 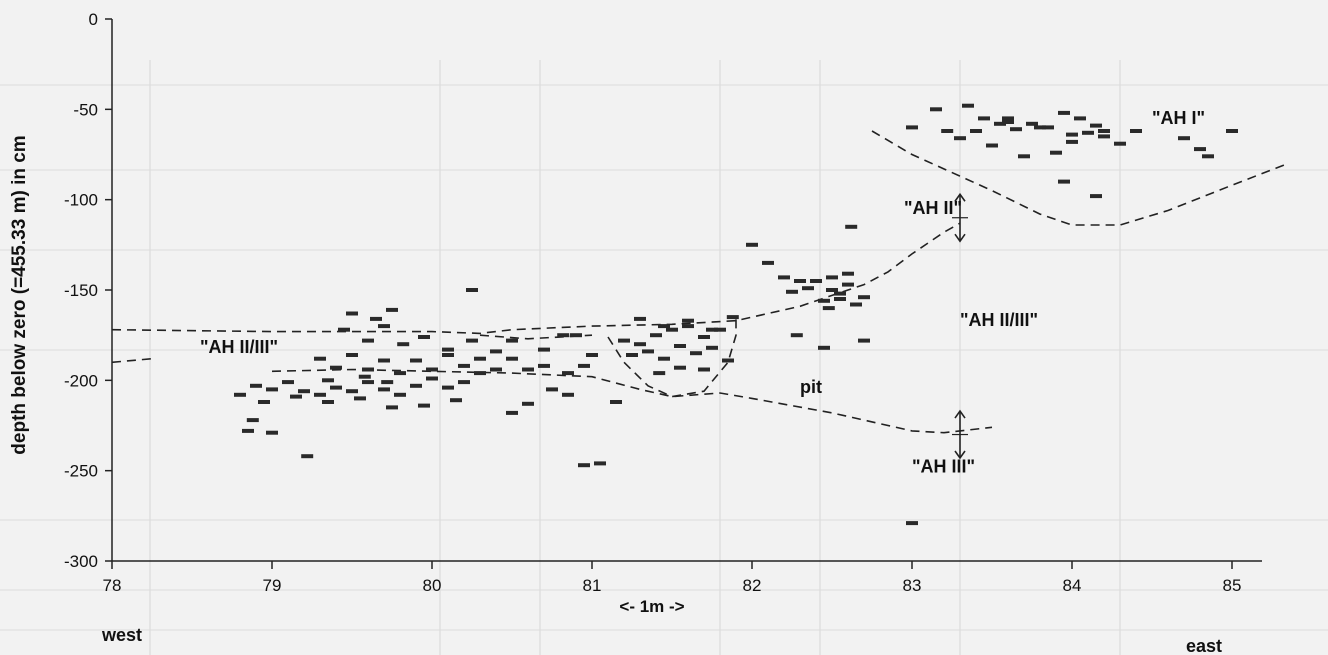 What do you see at coordinates (19, 294) in the screenshot?
I see `y-axis-label: depth below zero (=455.33 m) in cm` at bounding box center [19, 294].